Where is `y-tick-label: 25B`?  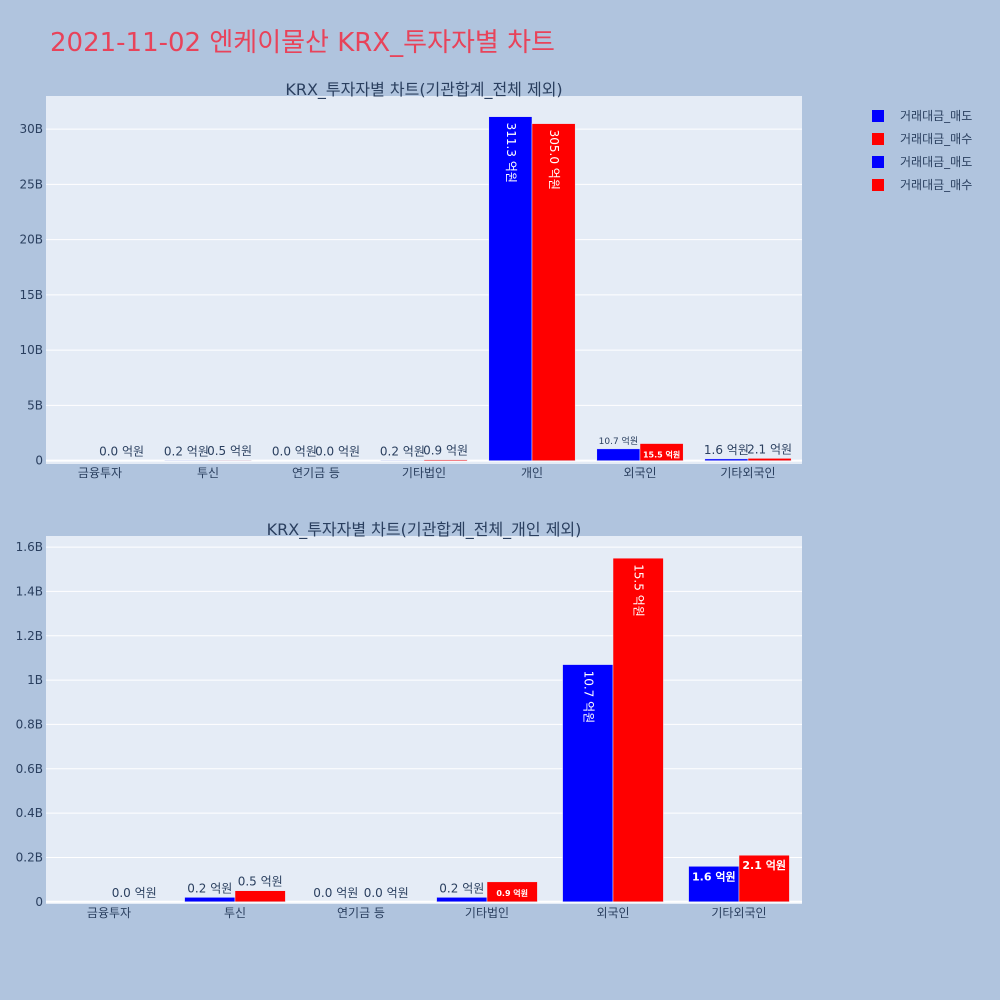
y-tick-label: 25B is located at coordinates (31, 184).